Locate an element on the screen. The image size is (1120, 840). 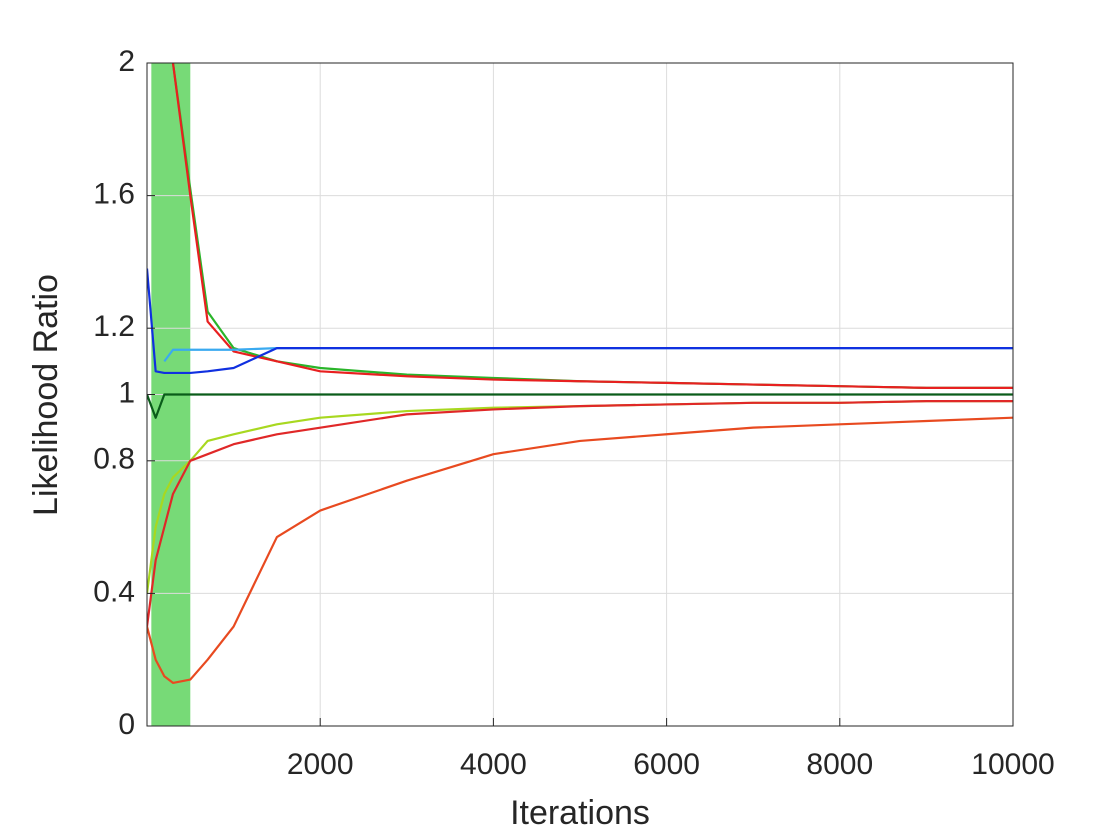
y-tick-label: 1.2 is located at coordinates (114, 326).